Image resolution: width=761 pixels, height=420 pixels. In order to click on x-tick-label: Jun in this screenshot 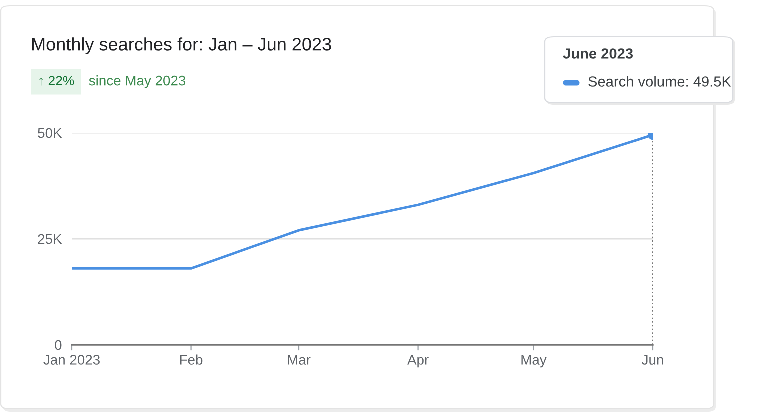, I will do `click(653, 360)`.